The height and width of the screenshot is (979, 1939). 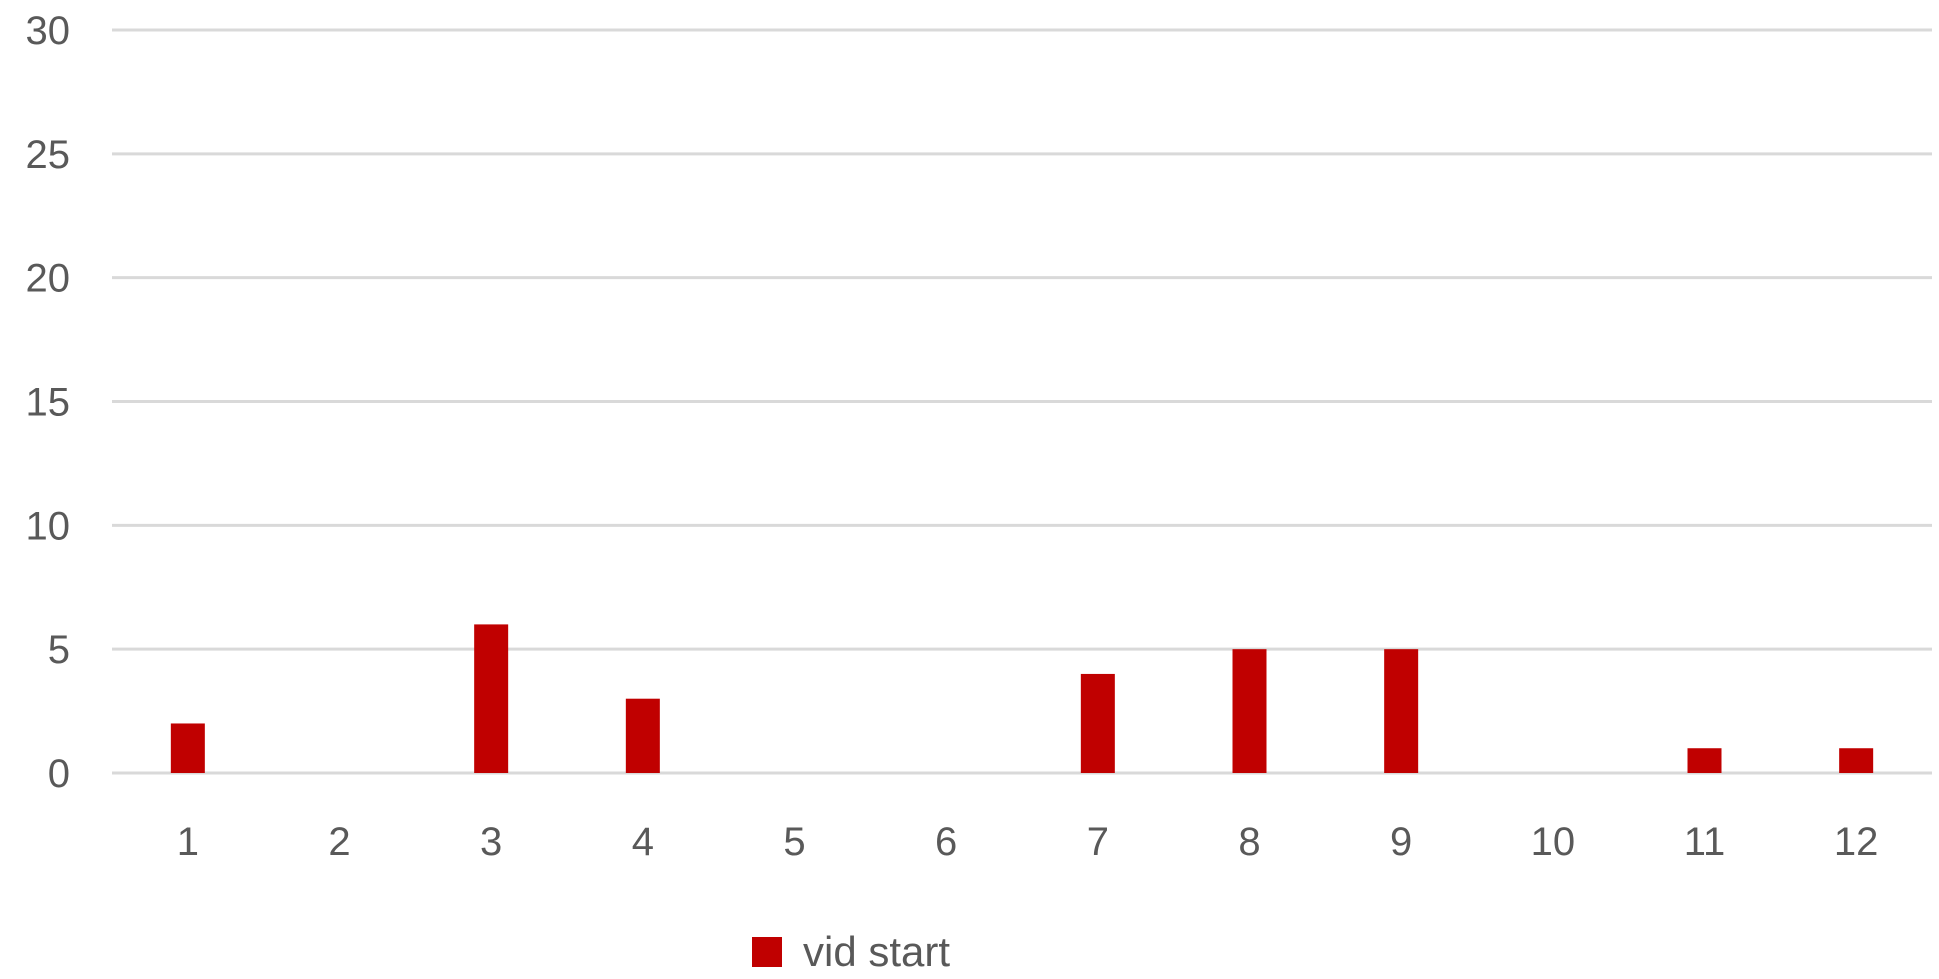 I want to click on legend: vid start, so click(x=851, y=951).